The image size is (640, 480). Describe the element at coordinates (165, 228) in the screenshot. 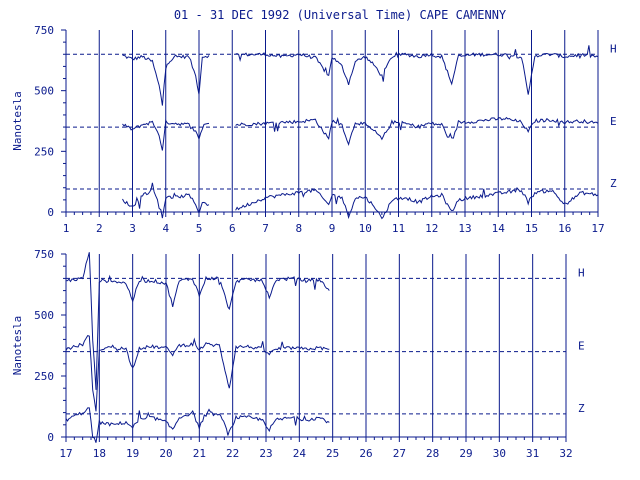

I see `x-tick-label: 4` at that location.